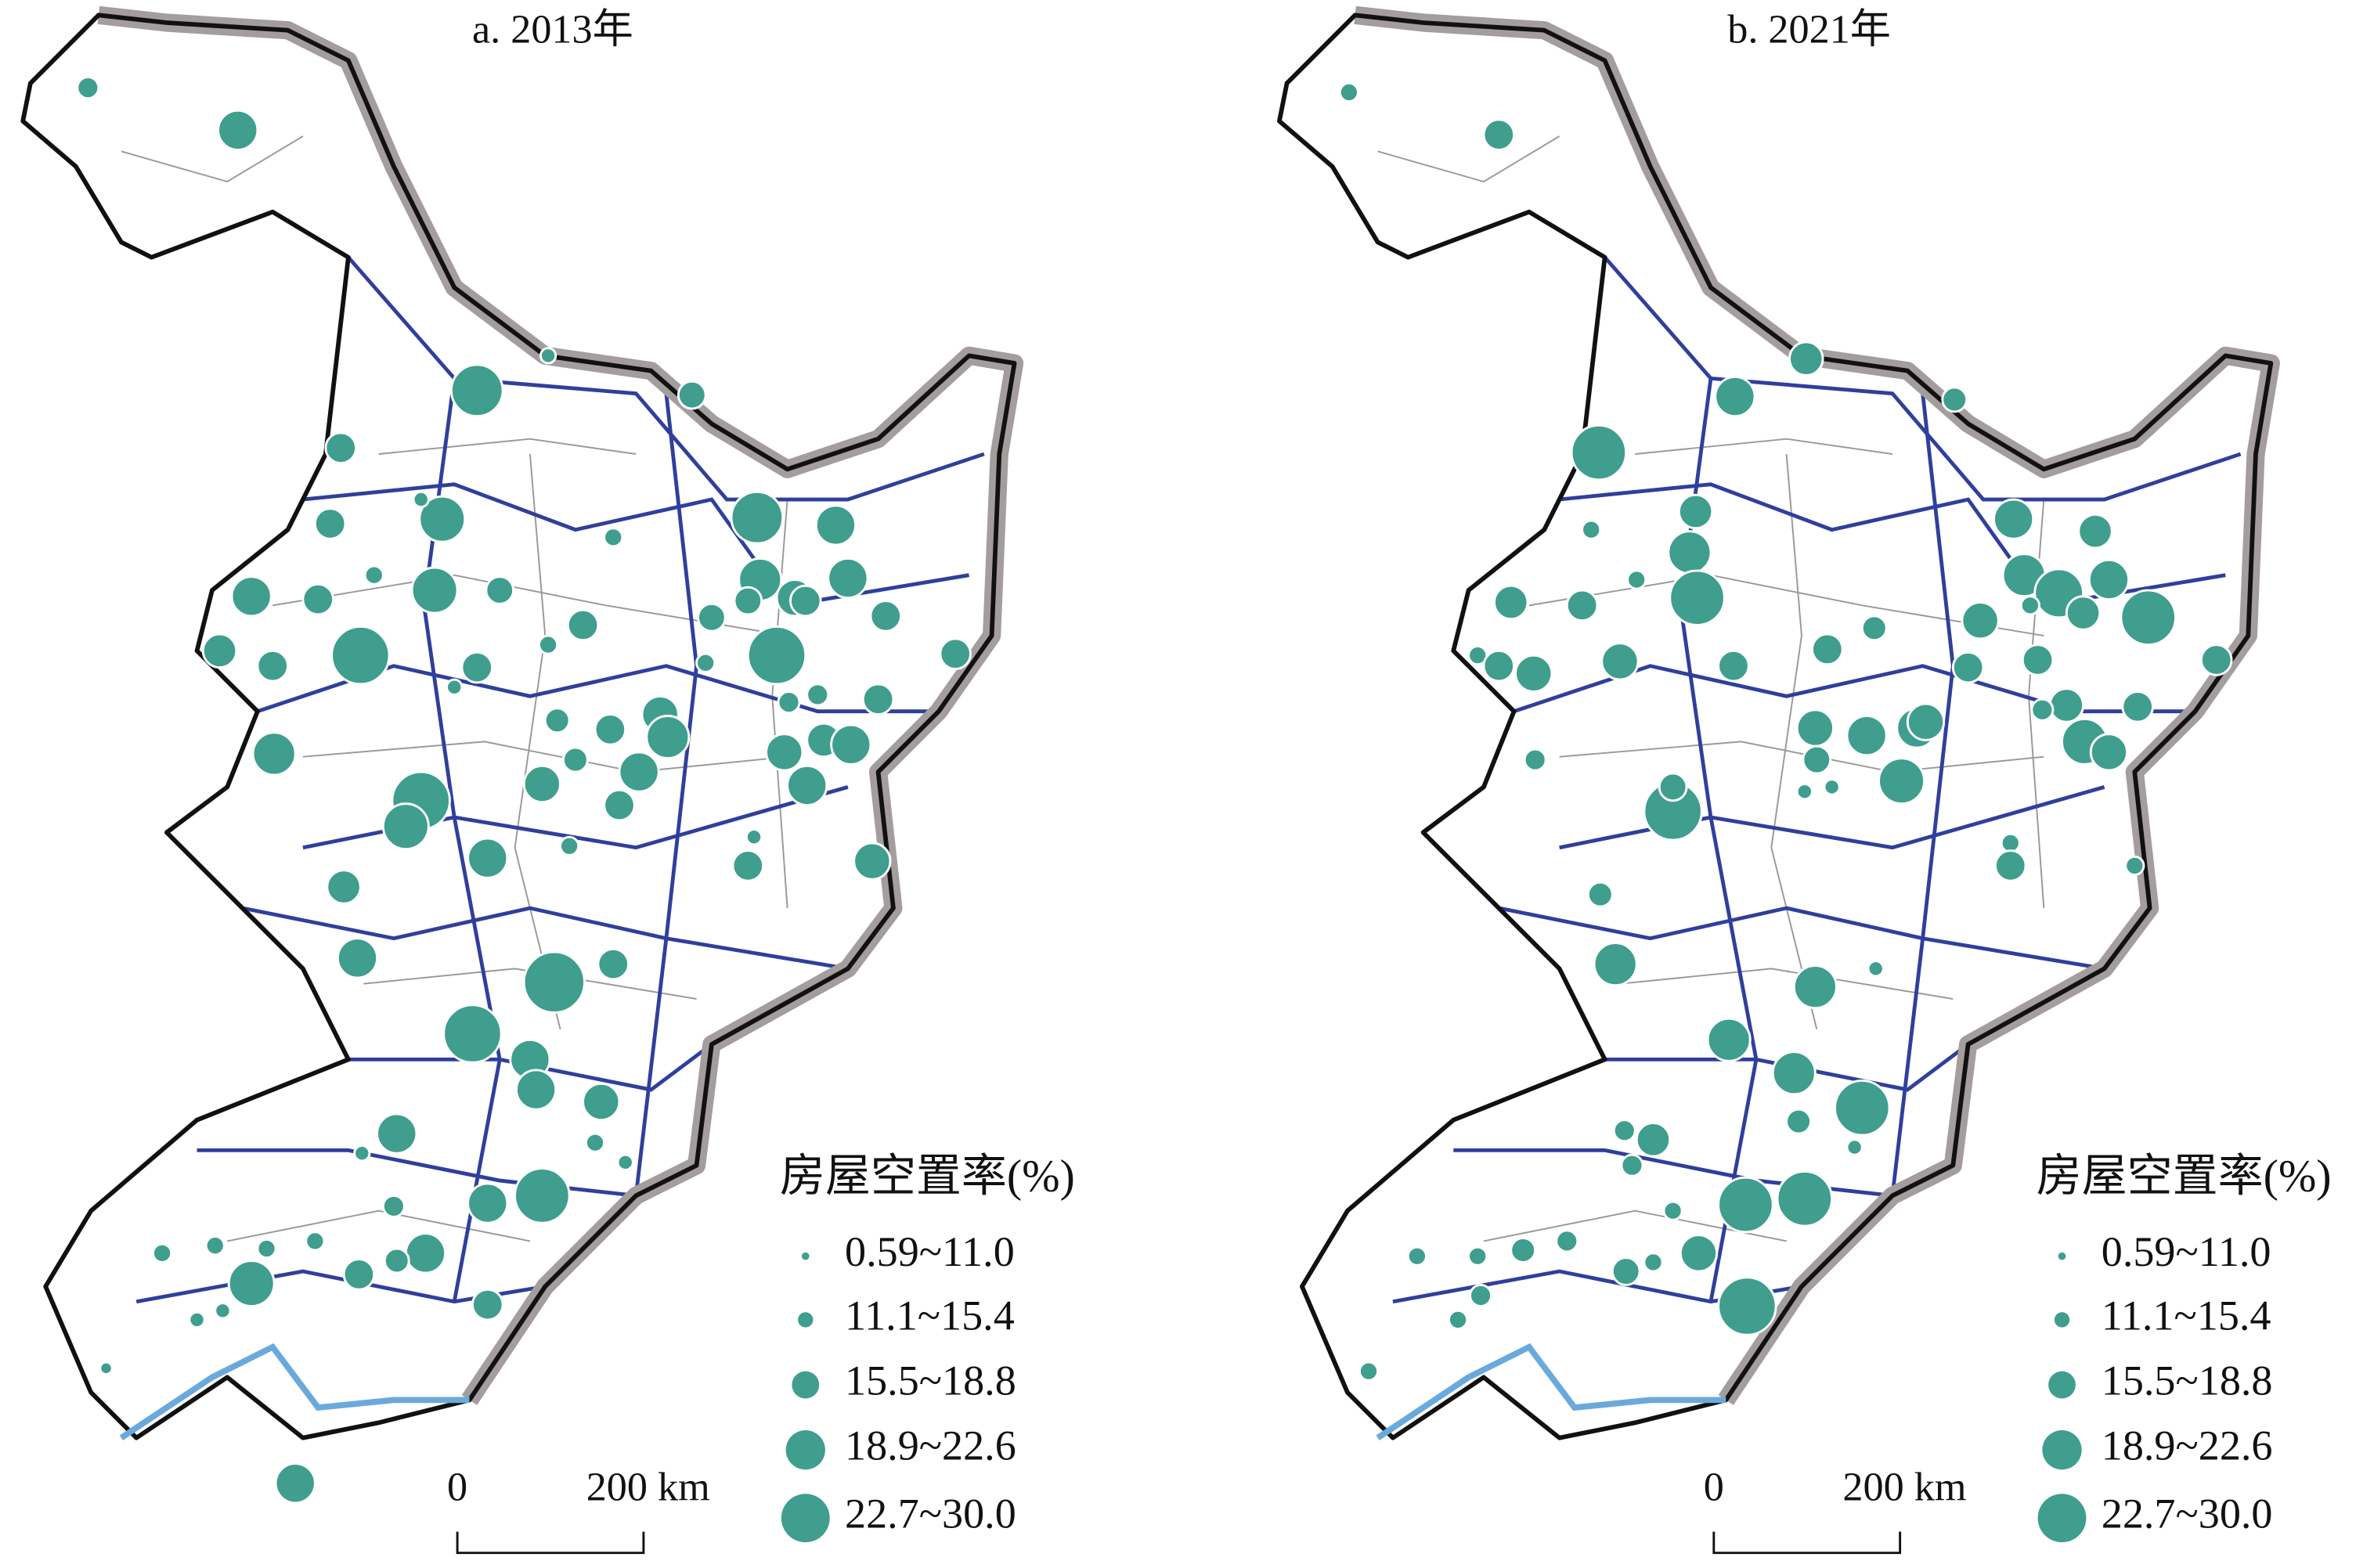 The image size is (2374, 1568). Describe the element at coordinates (552, 29) in the screenshot. I see `panel-title: a. 2013年` at that location.